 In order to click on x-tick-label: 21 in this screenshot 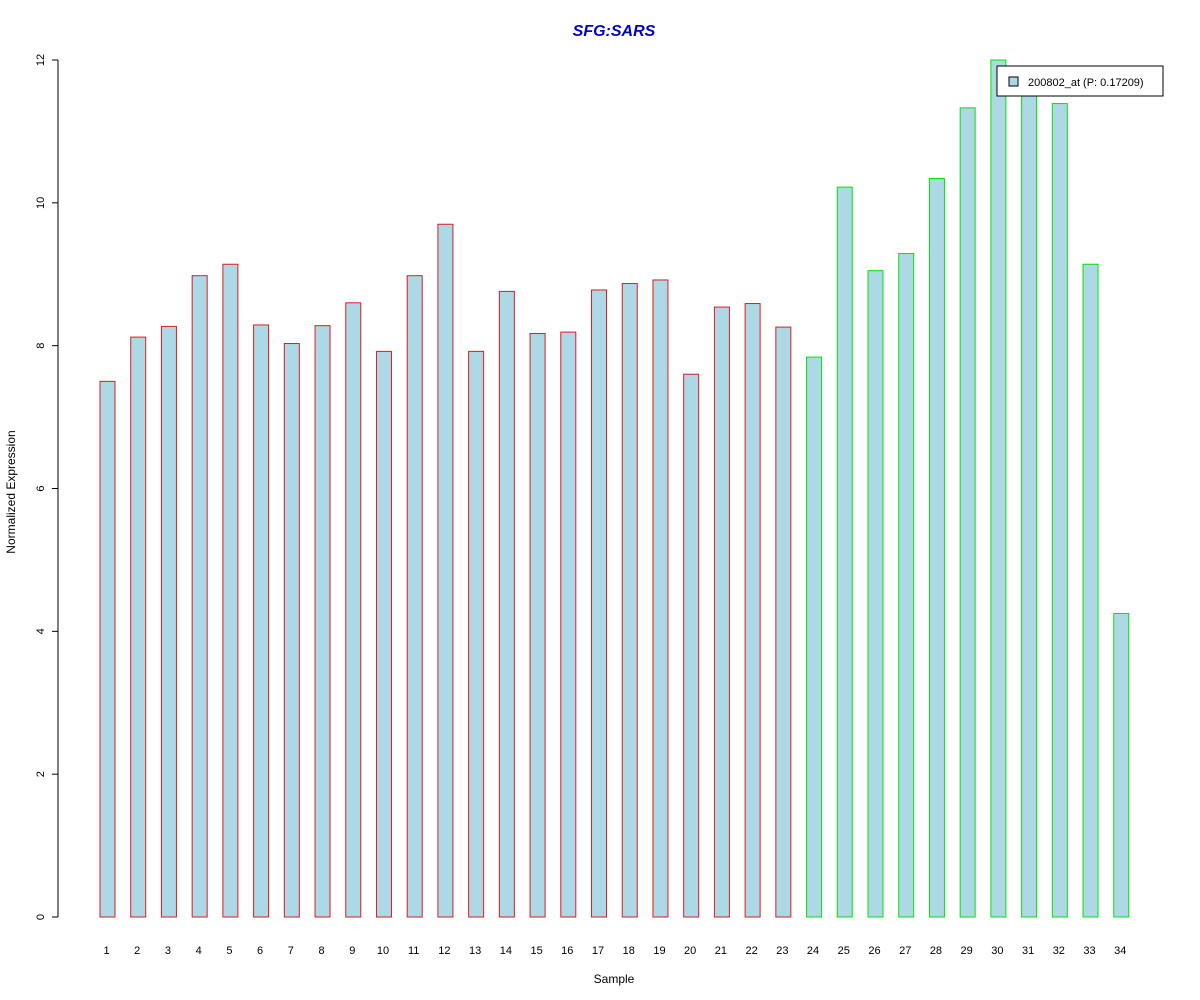, I will do `click(721, 951)`.